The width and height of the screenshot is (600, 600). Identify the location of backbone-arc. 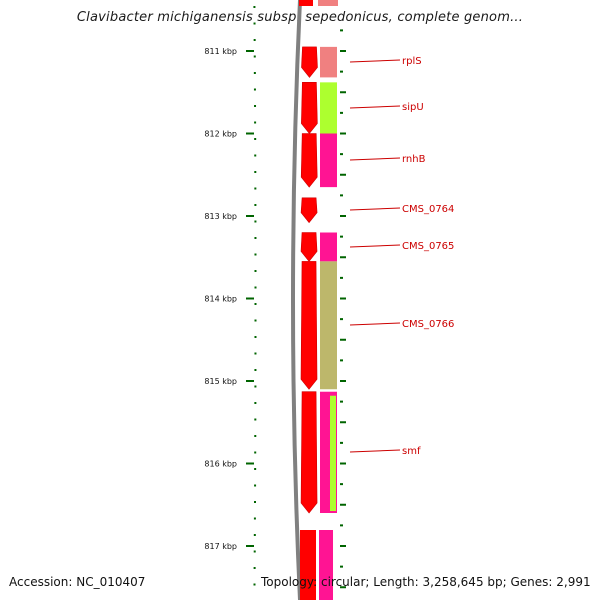
(296, 300).